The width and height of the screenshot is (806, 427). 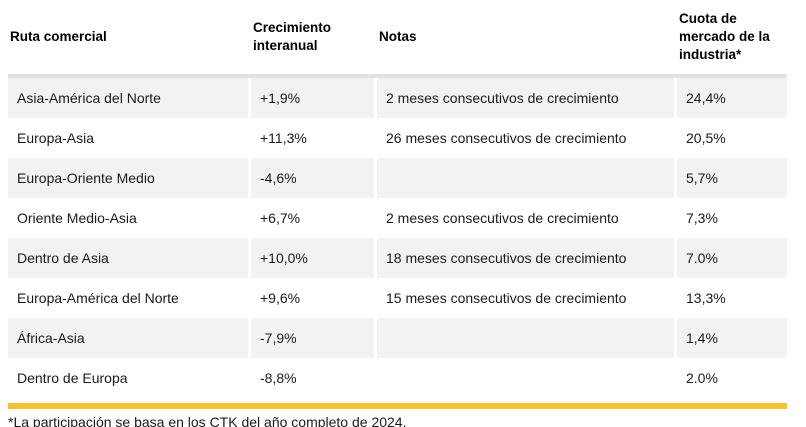 I want to click on cell-route: Dentro de Europa, so click(x=72, y=378).